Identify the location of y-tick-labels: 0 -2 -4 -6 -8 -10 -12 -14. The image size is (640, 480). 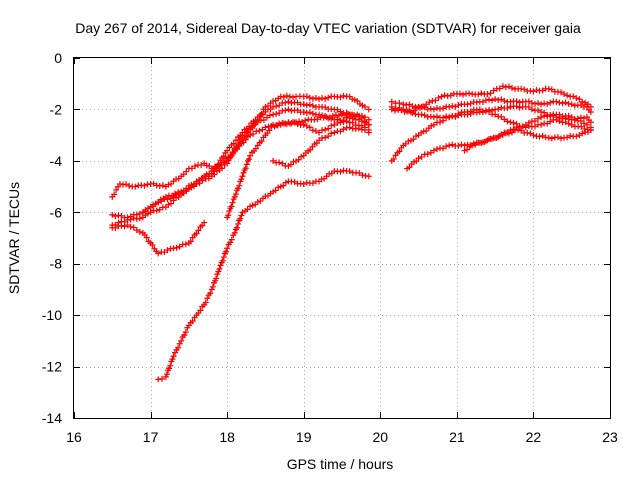
(52, 238).